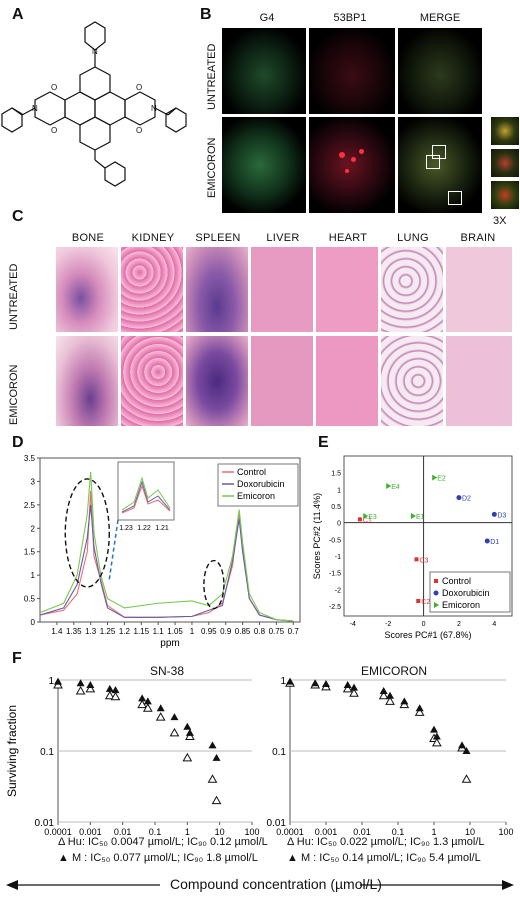 The image size is (520, 903). Describe the element at coordinates (424, 560) in the screenshot. I see `point-label-c3: C3` at that location.